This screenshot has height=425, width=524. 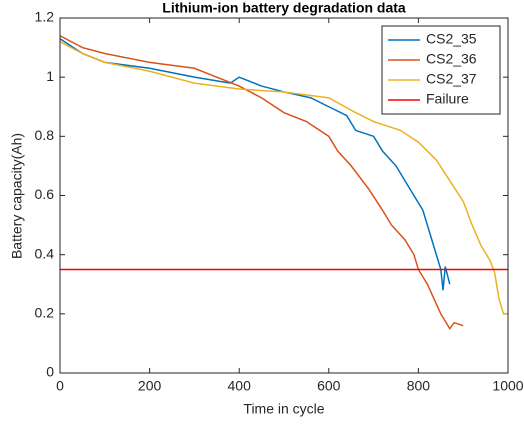 I want to click on y-tick-label: 1, so click(x=50, y=76).